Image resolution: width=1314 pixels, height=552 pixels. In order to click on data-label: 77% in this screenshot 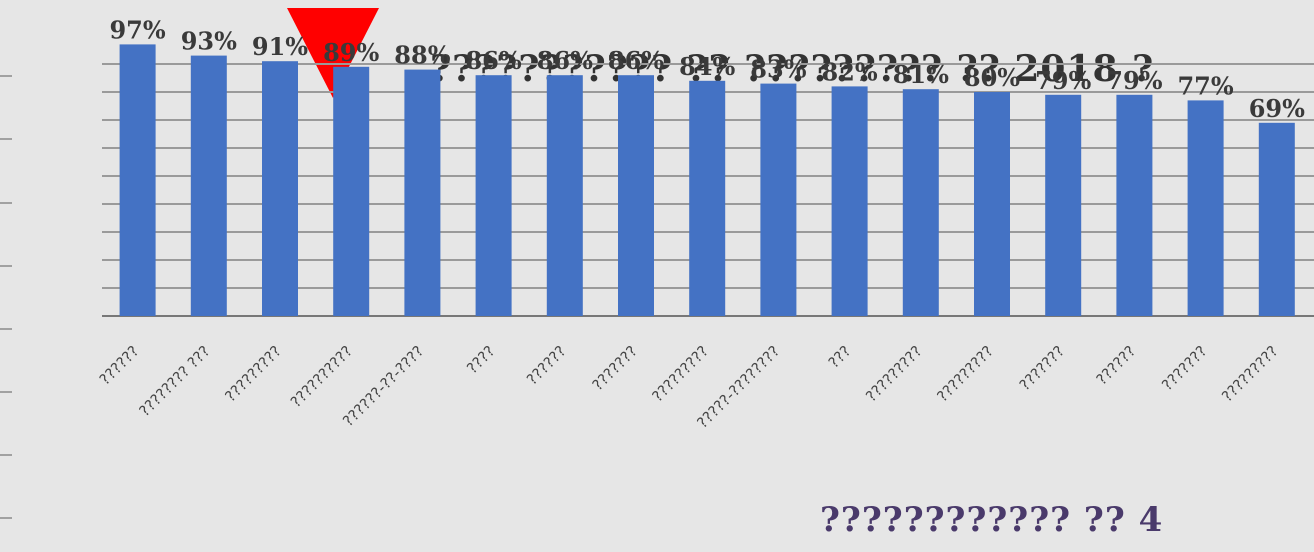, I will do `click(1205, 85)`.